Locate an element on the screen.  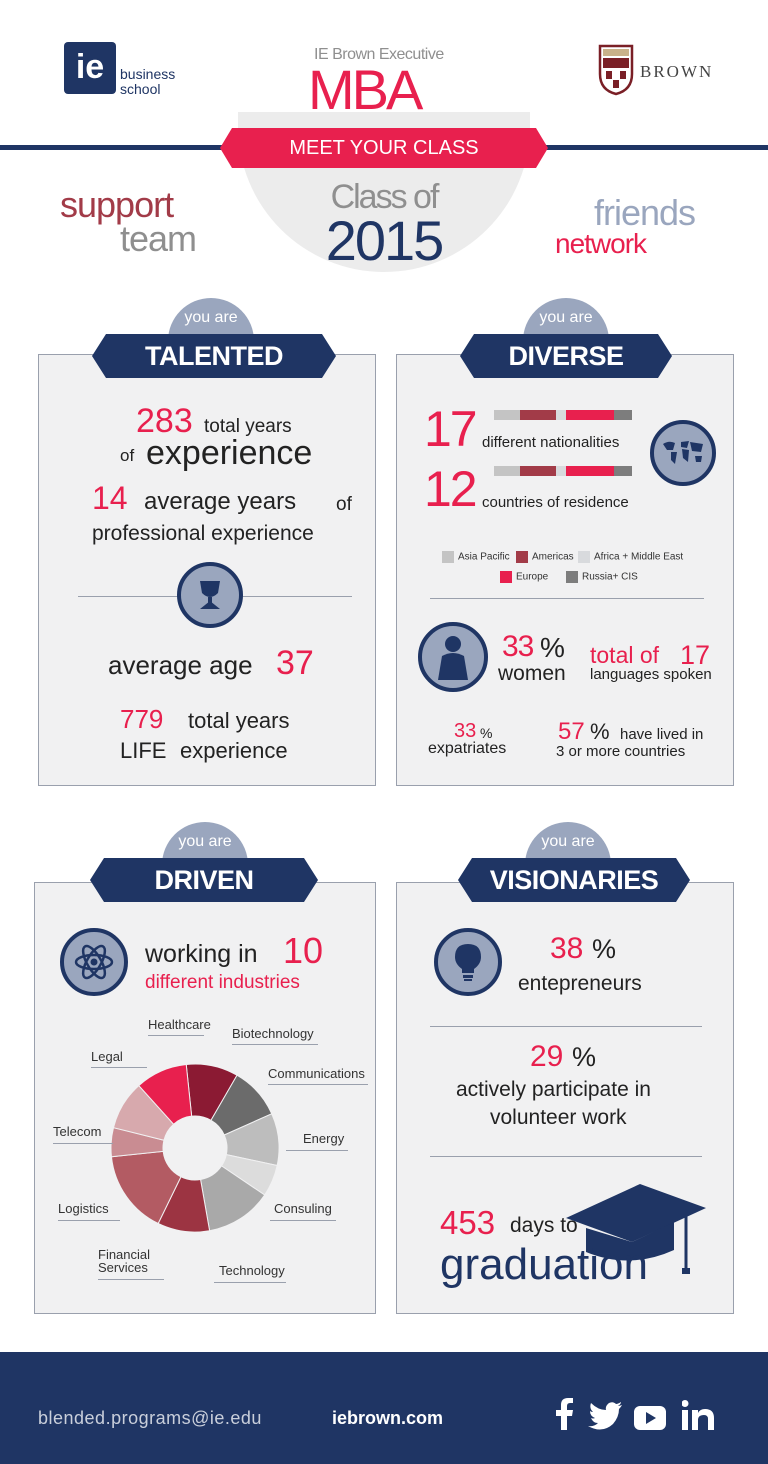
working-text: working in is located at coordinates (201, 954).